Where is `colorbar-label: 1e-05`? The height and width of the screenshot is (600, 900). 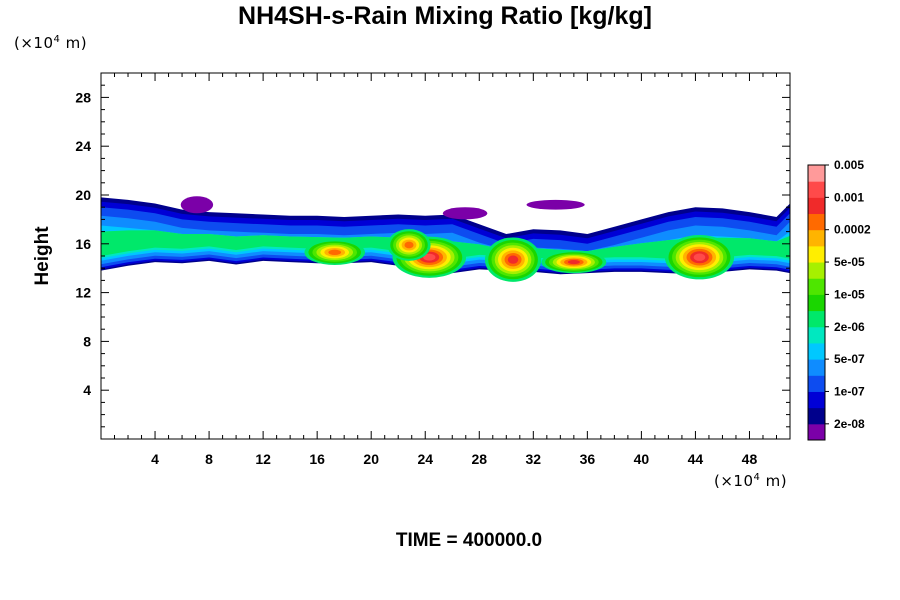 colorbar-label: 1e-05 is located at coordinates (849, 294).